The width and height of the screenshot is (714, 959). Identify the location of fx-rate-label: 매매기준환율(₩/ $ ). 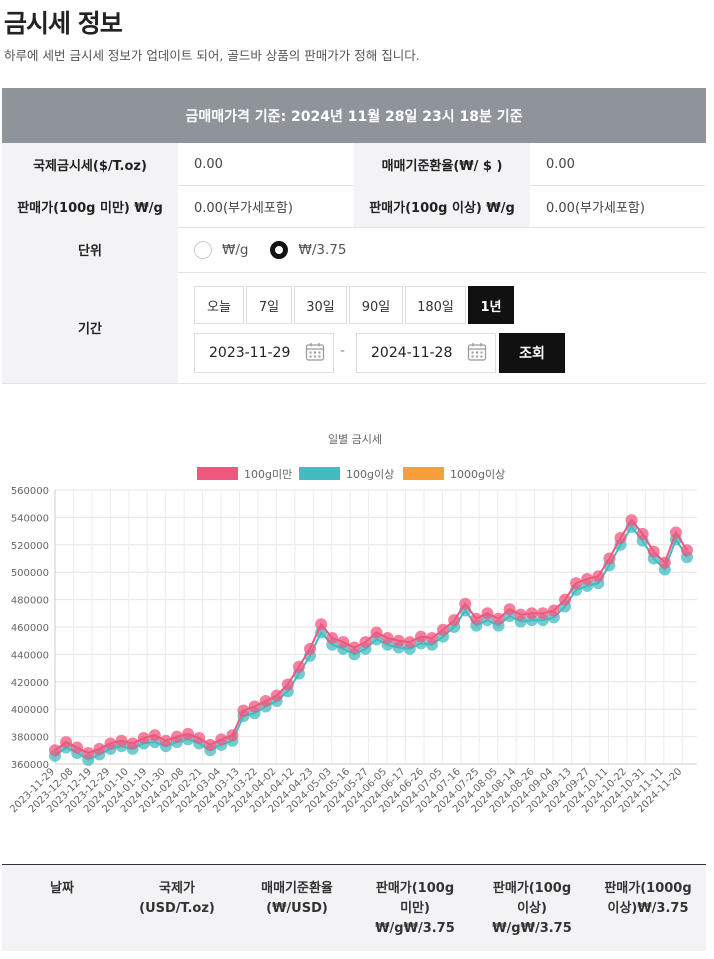
(442, 164).